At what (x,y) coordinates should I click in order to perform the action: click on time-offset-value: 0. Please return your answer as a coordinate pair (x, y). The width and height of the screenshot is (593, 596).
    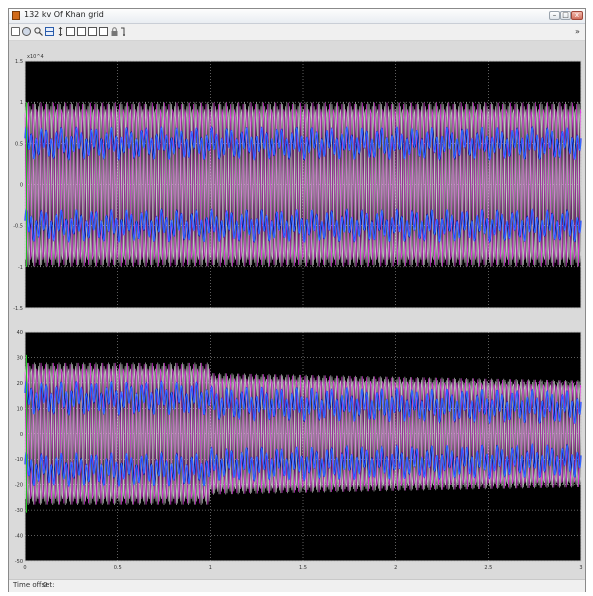
    Looking at the image, I should click on (45, 585).